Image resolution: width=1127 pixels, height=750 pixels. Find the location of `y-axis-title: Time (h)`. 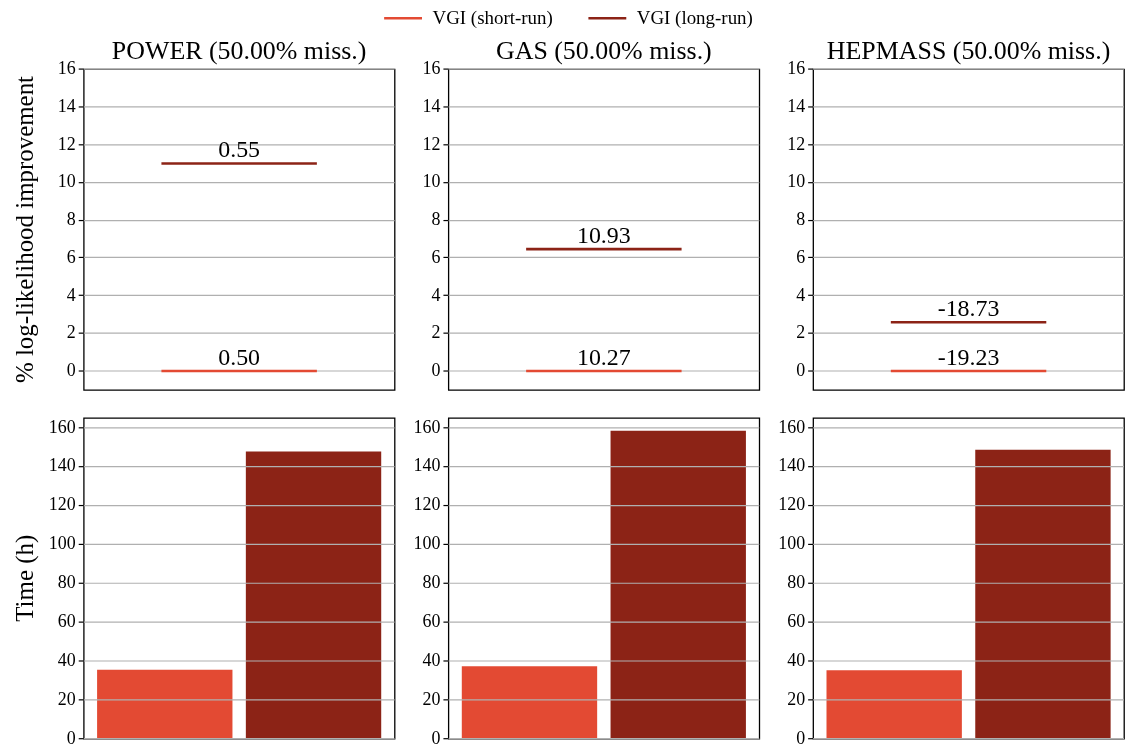

y-axis-title: Time (h) is located at coordinates (24, 578).